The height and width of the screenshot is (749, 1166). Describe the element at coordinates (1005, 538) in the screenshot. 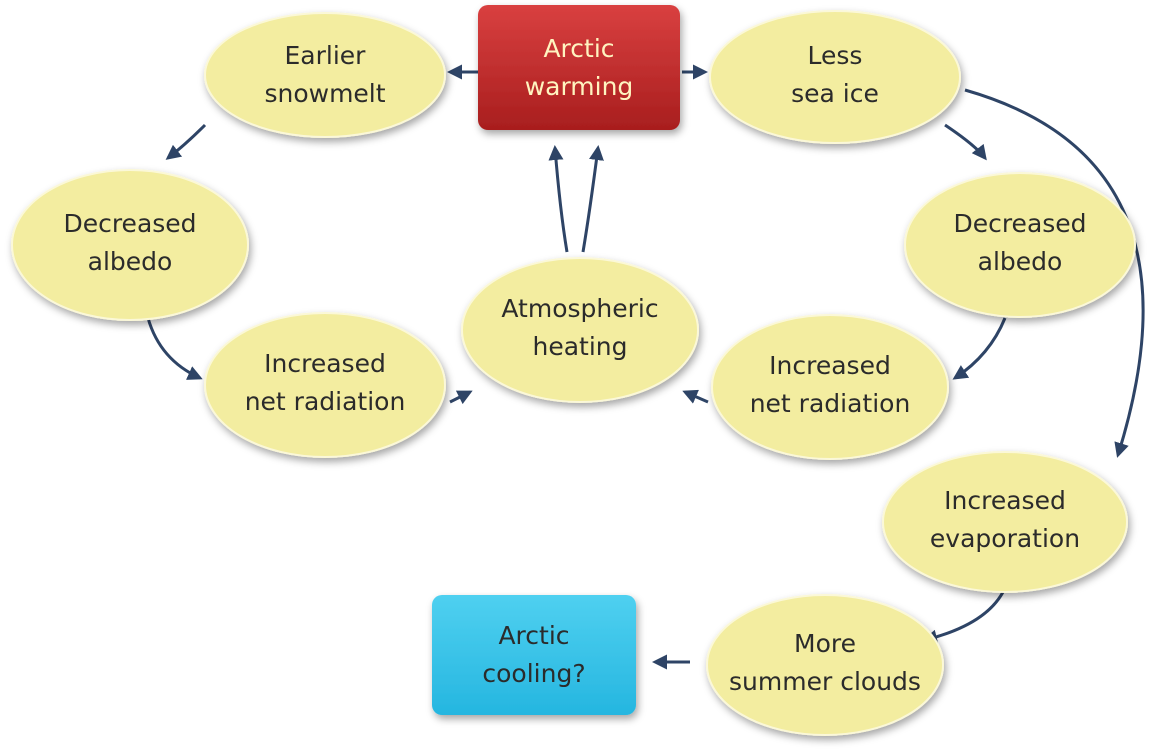

I see `node-label: evaporation` at that location.